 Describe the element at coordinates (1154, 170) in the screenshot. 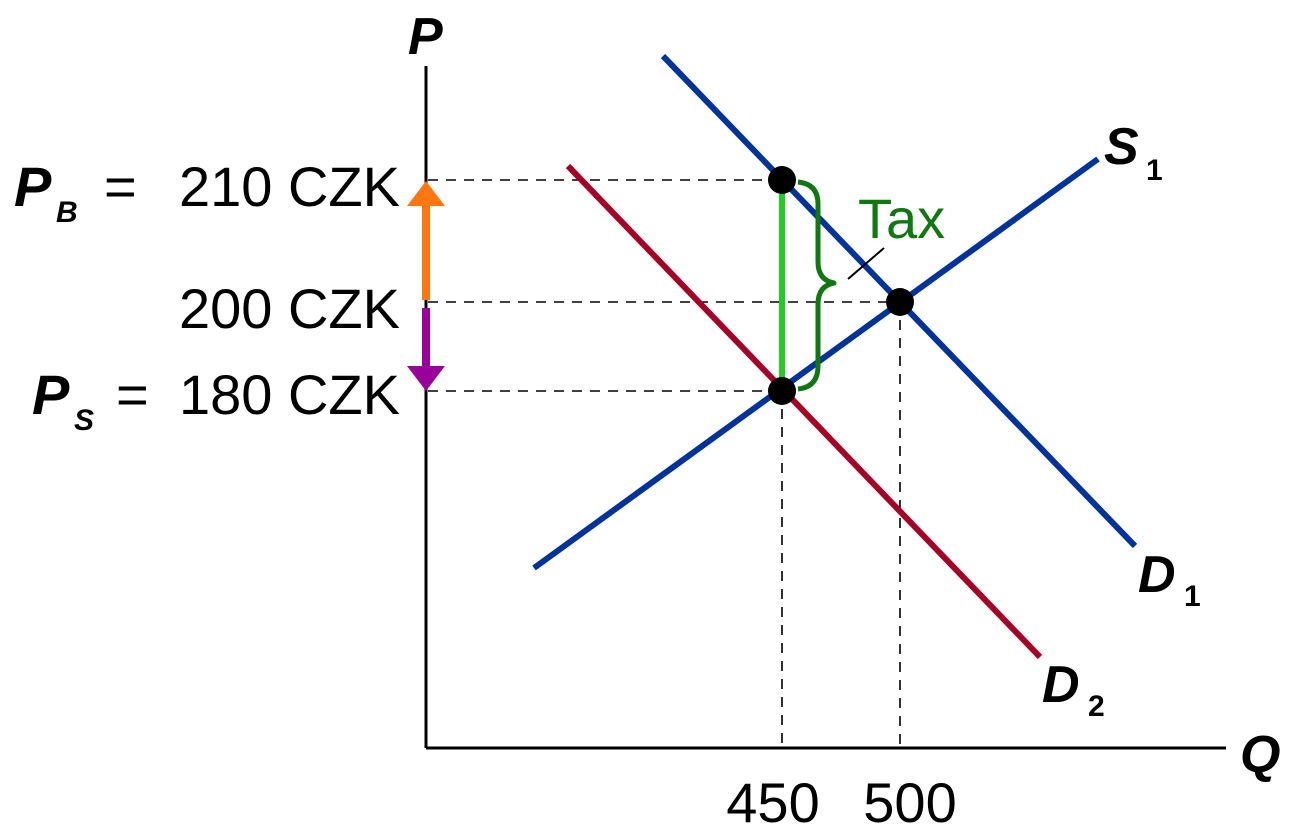

I see `s1-subscript: 1` at that location.